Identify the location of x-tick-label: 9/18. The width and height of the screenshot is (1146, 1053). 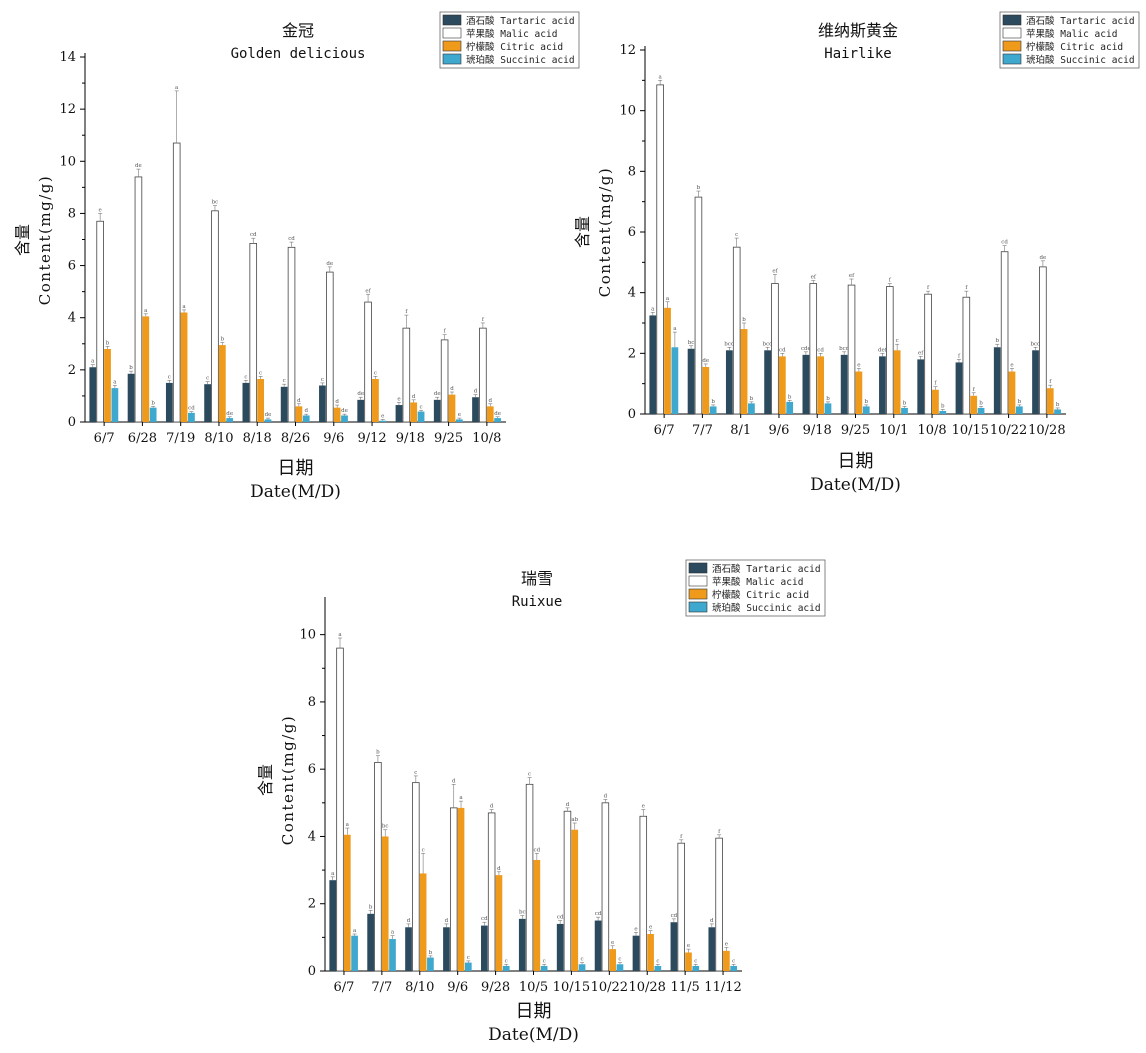
(817, 430).